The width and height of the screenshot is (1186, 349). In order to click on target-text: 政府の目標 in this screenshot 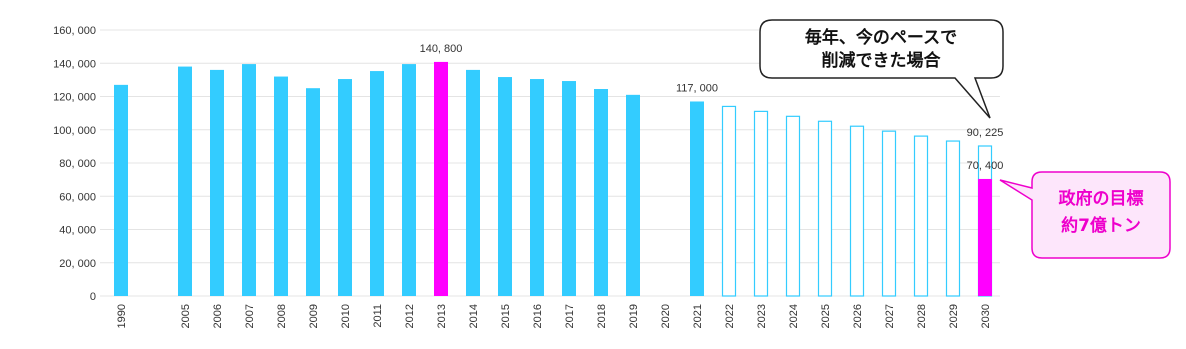, I will do `click(1101, 198)`.